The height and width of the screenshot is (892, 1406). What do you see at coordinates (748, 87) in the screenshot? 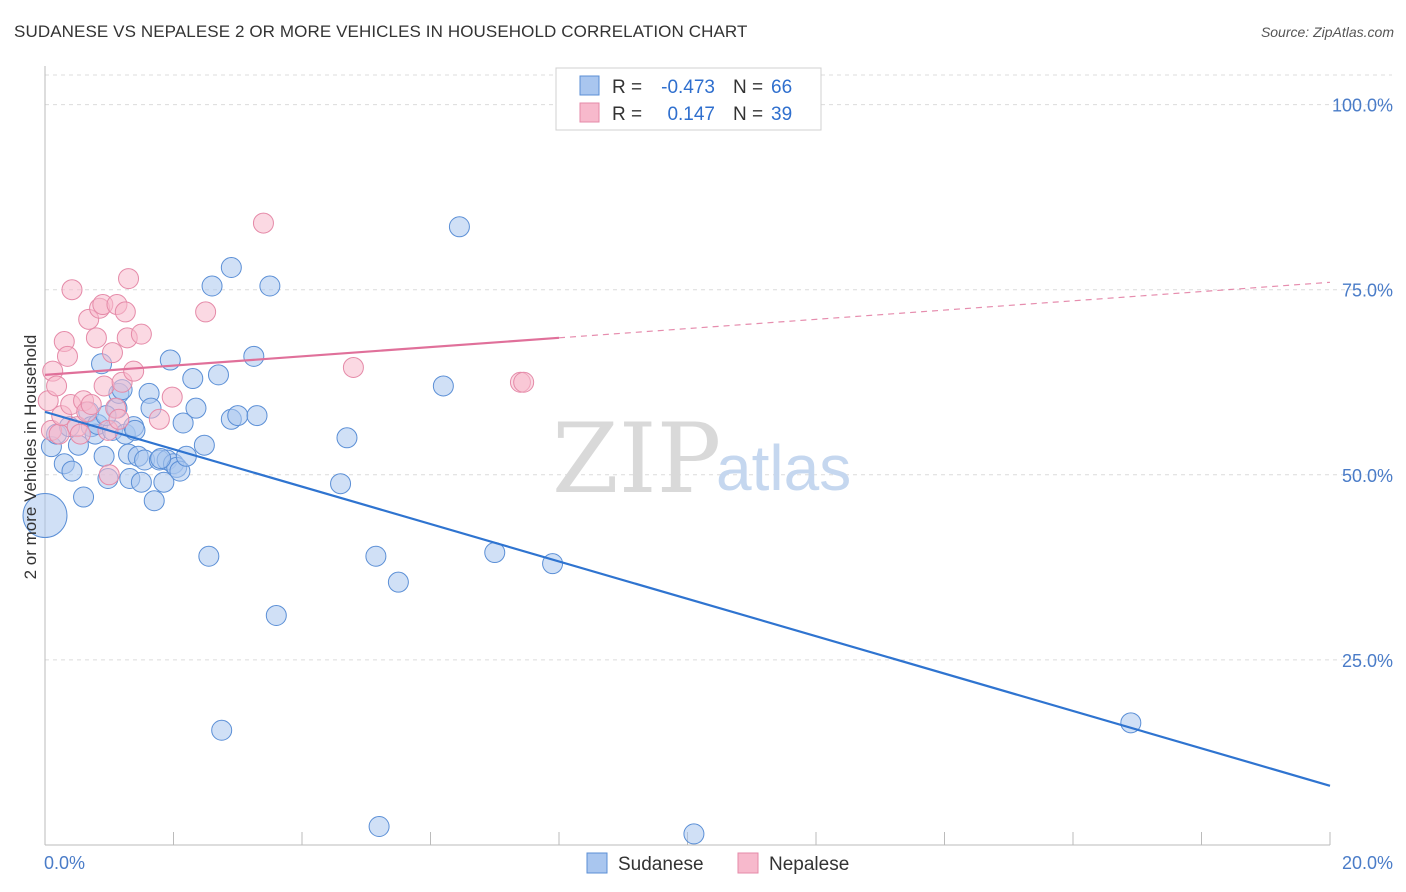
I see `legend-n-label-sudanese: N =` at bounding box center [748, 87].